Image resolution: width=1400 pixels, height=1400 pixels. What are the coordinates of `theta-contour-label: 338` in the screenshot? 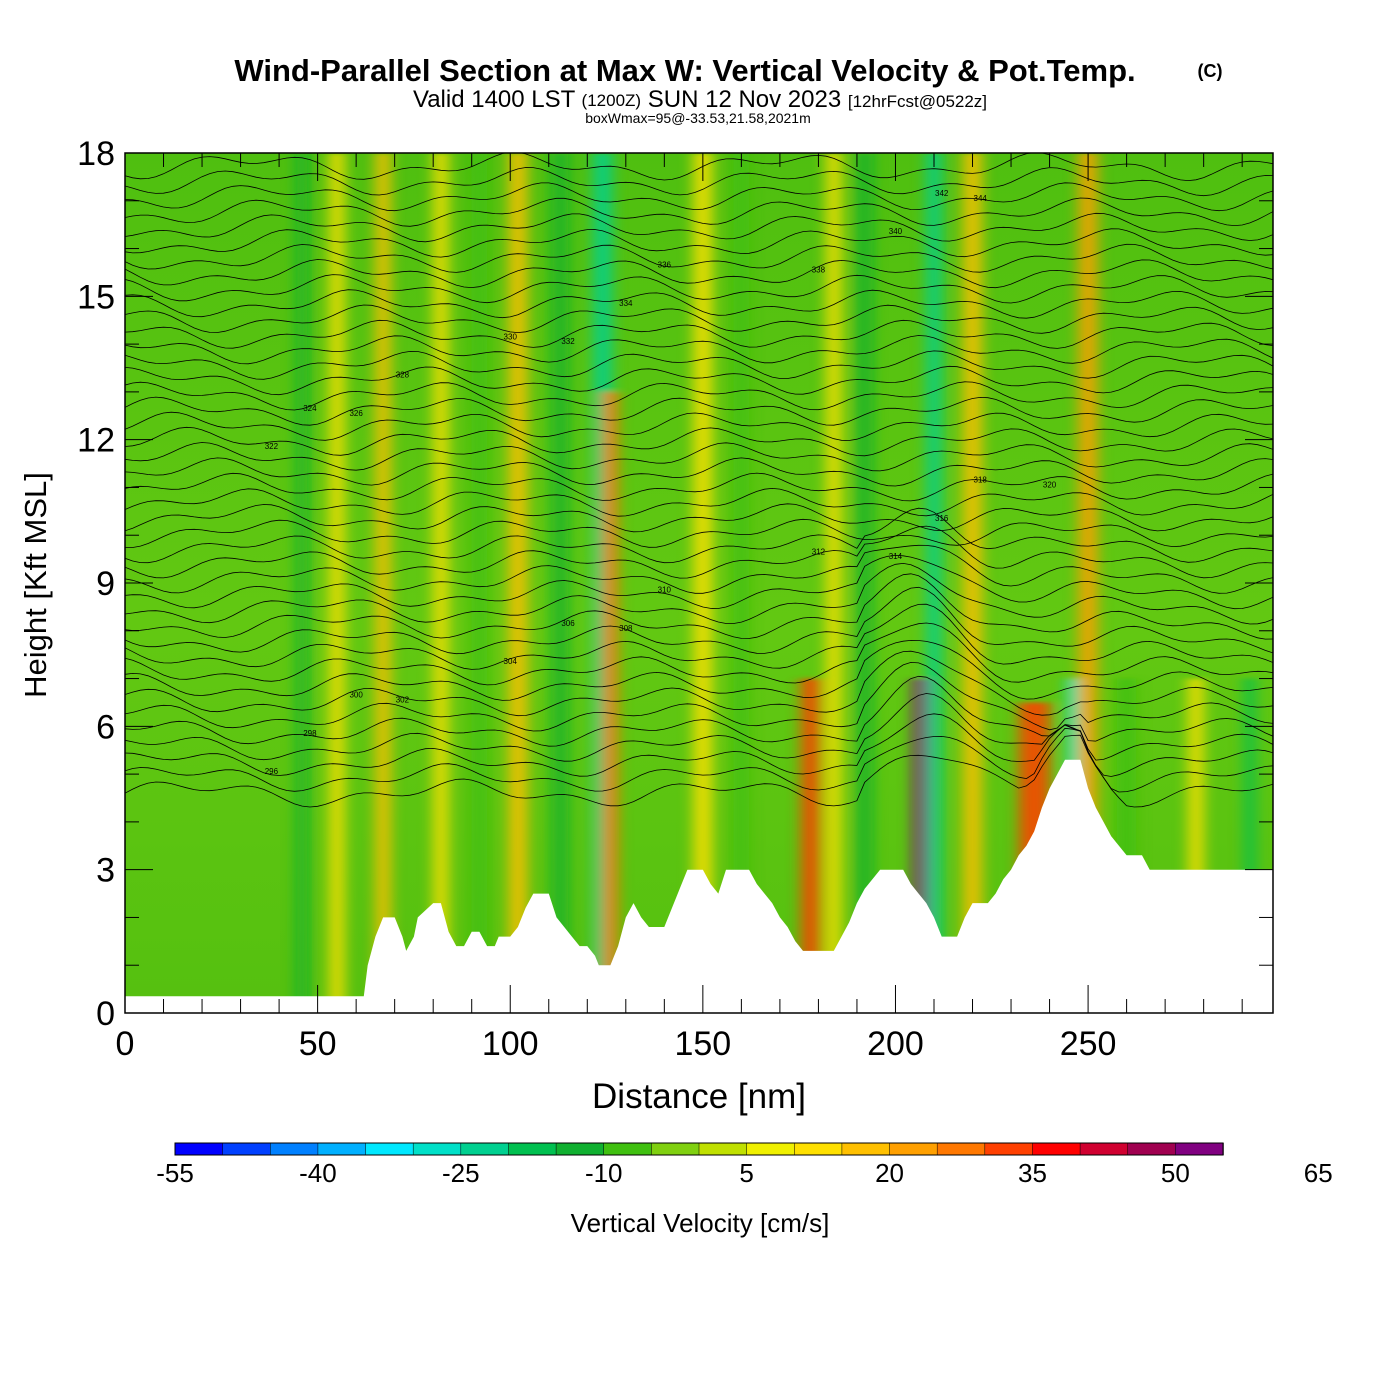 It's located at (819, 269).